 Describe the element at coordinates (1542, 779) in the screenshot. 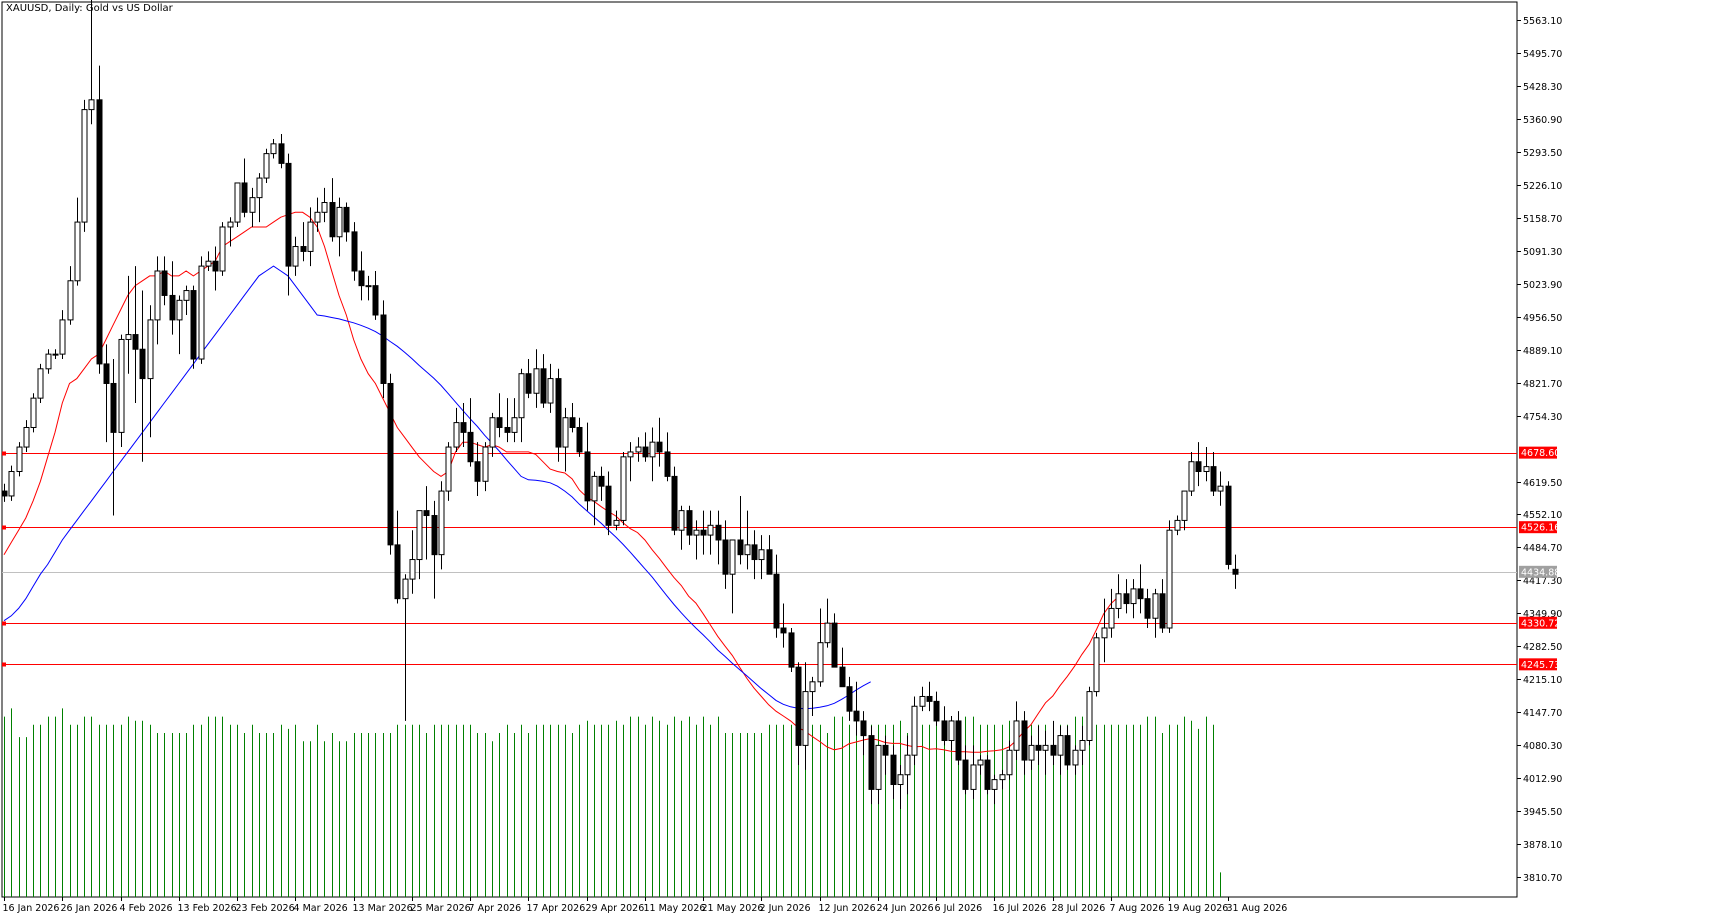

I see `price-tick-label: 4012.90` at that location.